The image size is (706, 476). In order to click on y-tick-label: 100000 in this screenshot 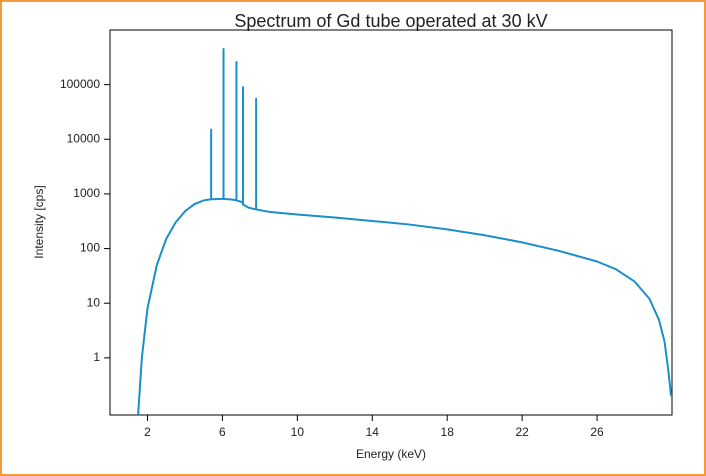, I will do `click(80, 84)`.